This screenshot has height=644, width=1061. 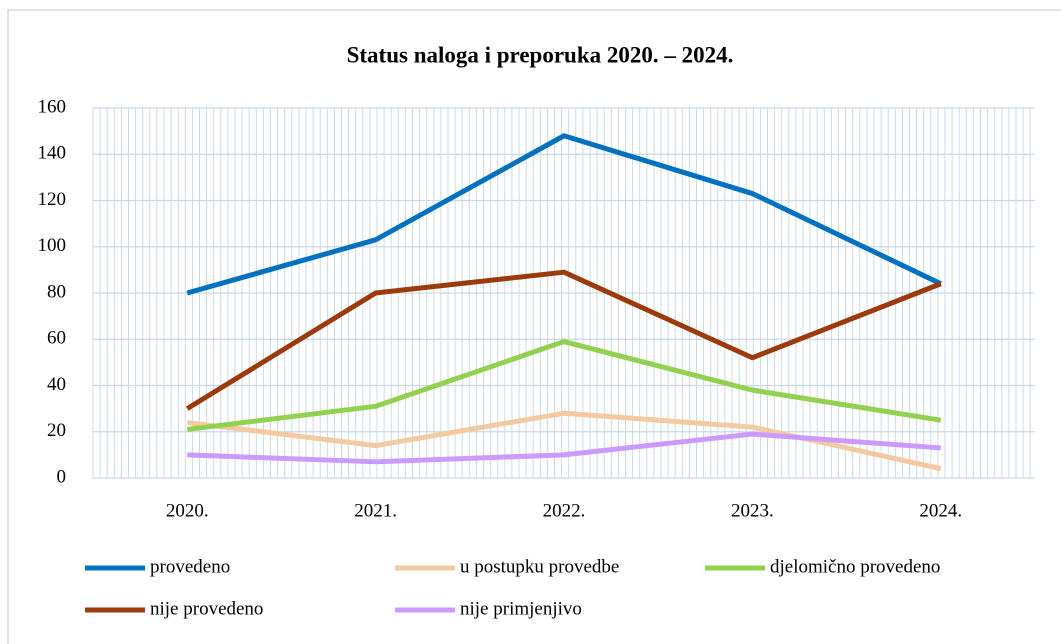 What do you see at coordinates (190, 566) in the screenshot?
I see `legend-label: provedeno` at bounding box center [190, 566].